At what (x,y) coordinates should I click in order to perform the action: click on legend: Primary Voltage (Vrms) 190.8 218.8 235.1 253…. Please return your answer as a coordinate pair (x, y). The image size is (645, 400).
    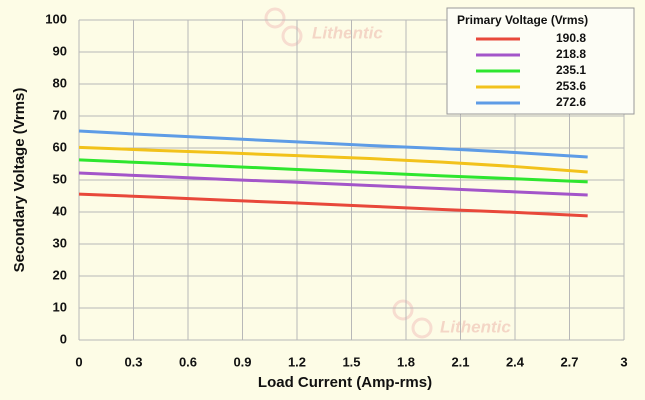
    Looking at the image, I should click on (540, 61).